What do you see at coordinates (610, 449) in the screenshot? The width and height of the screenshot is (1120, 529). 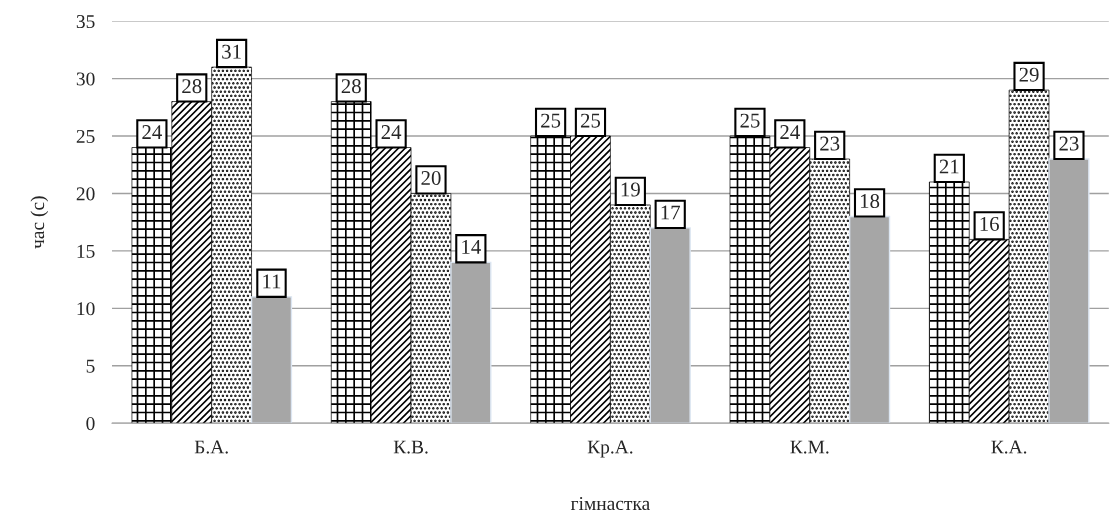 I see `x-tick-label: Кр.А.` at bounding box center [610, 449].